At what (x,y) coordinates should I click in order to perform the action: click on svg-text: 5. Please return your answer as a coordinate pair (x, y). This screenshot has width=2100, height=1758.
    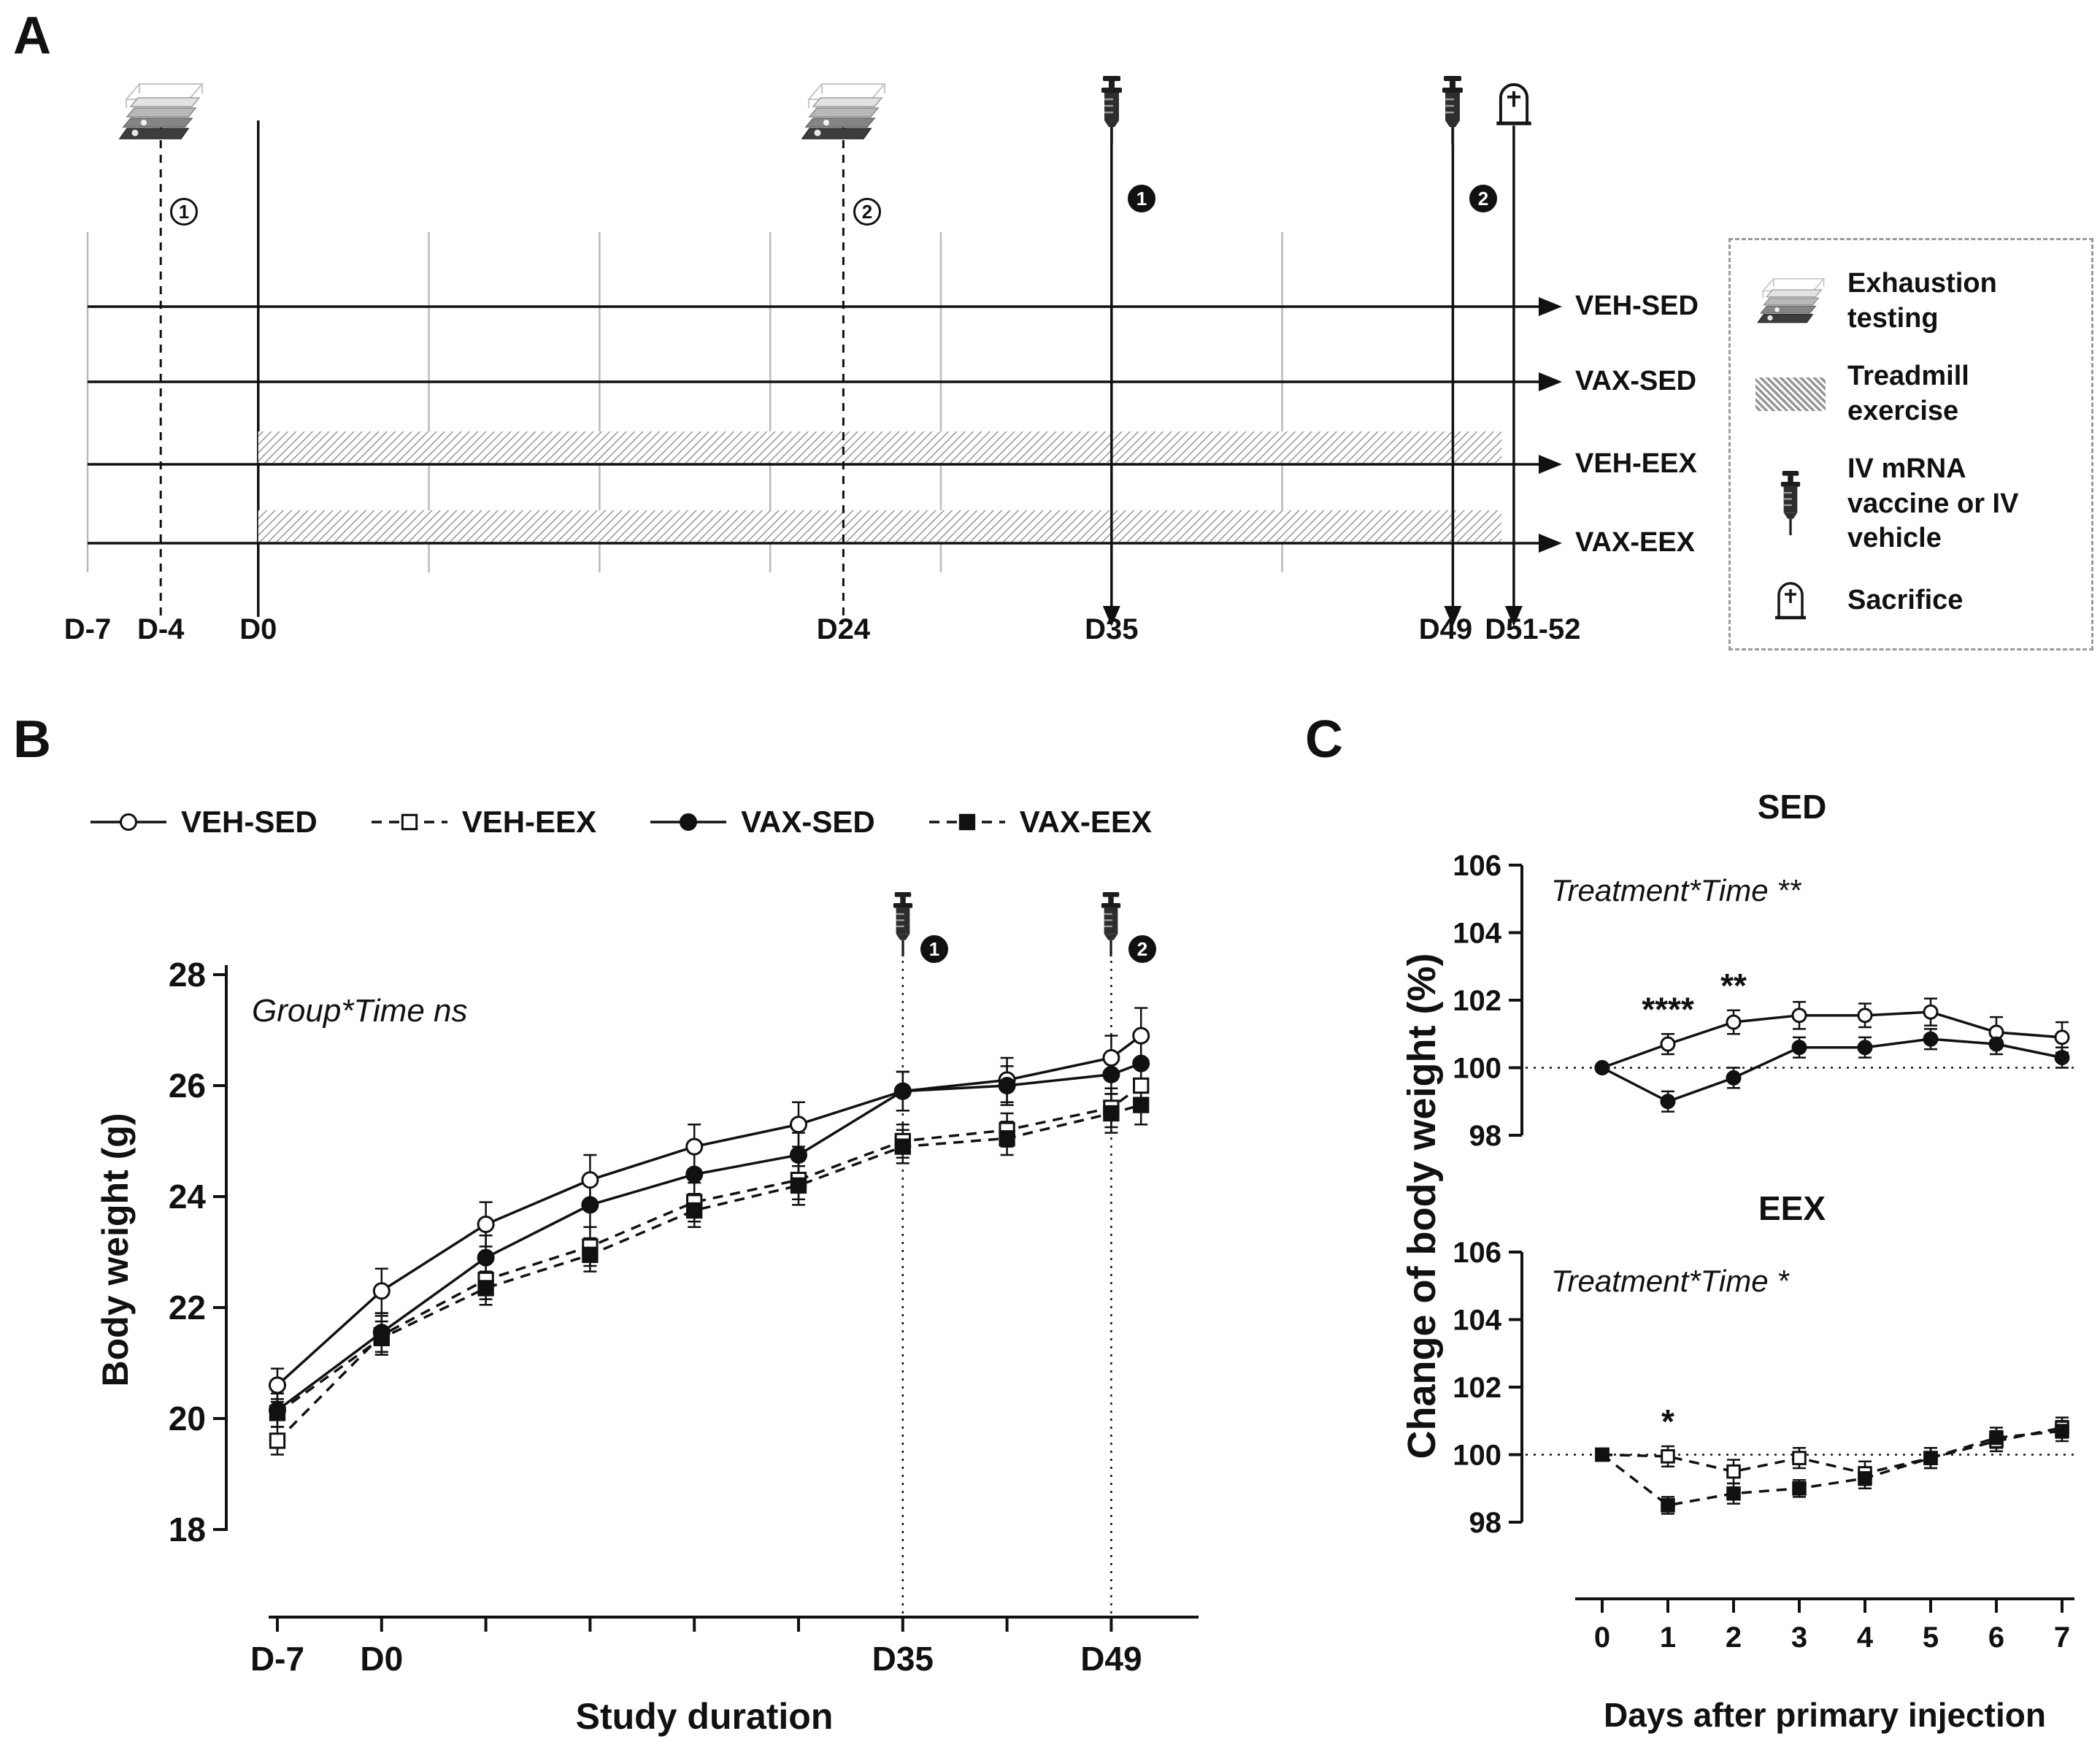
    Looking at the image, I should click on (1931, 1637).